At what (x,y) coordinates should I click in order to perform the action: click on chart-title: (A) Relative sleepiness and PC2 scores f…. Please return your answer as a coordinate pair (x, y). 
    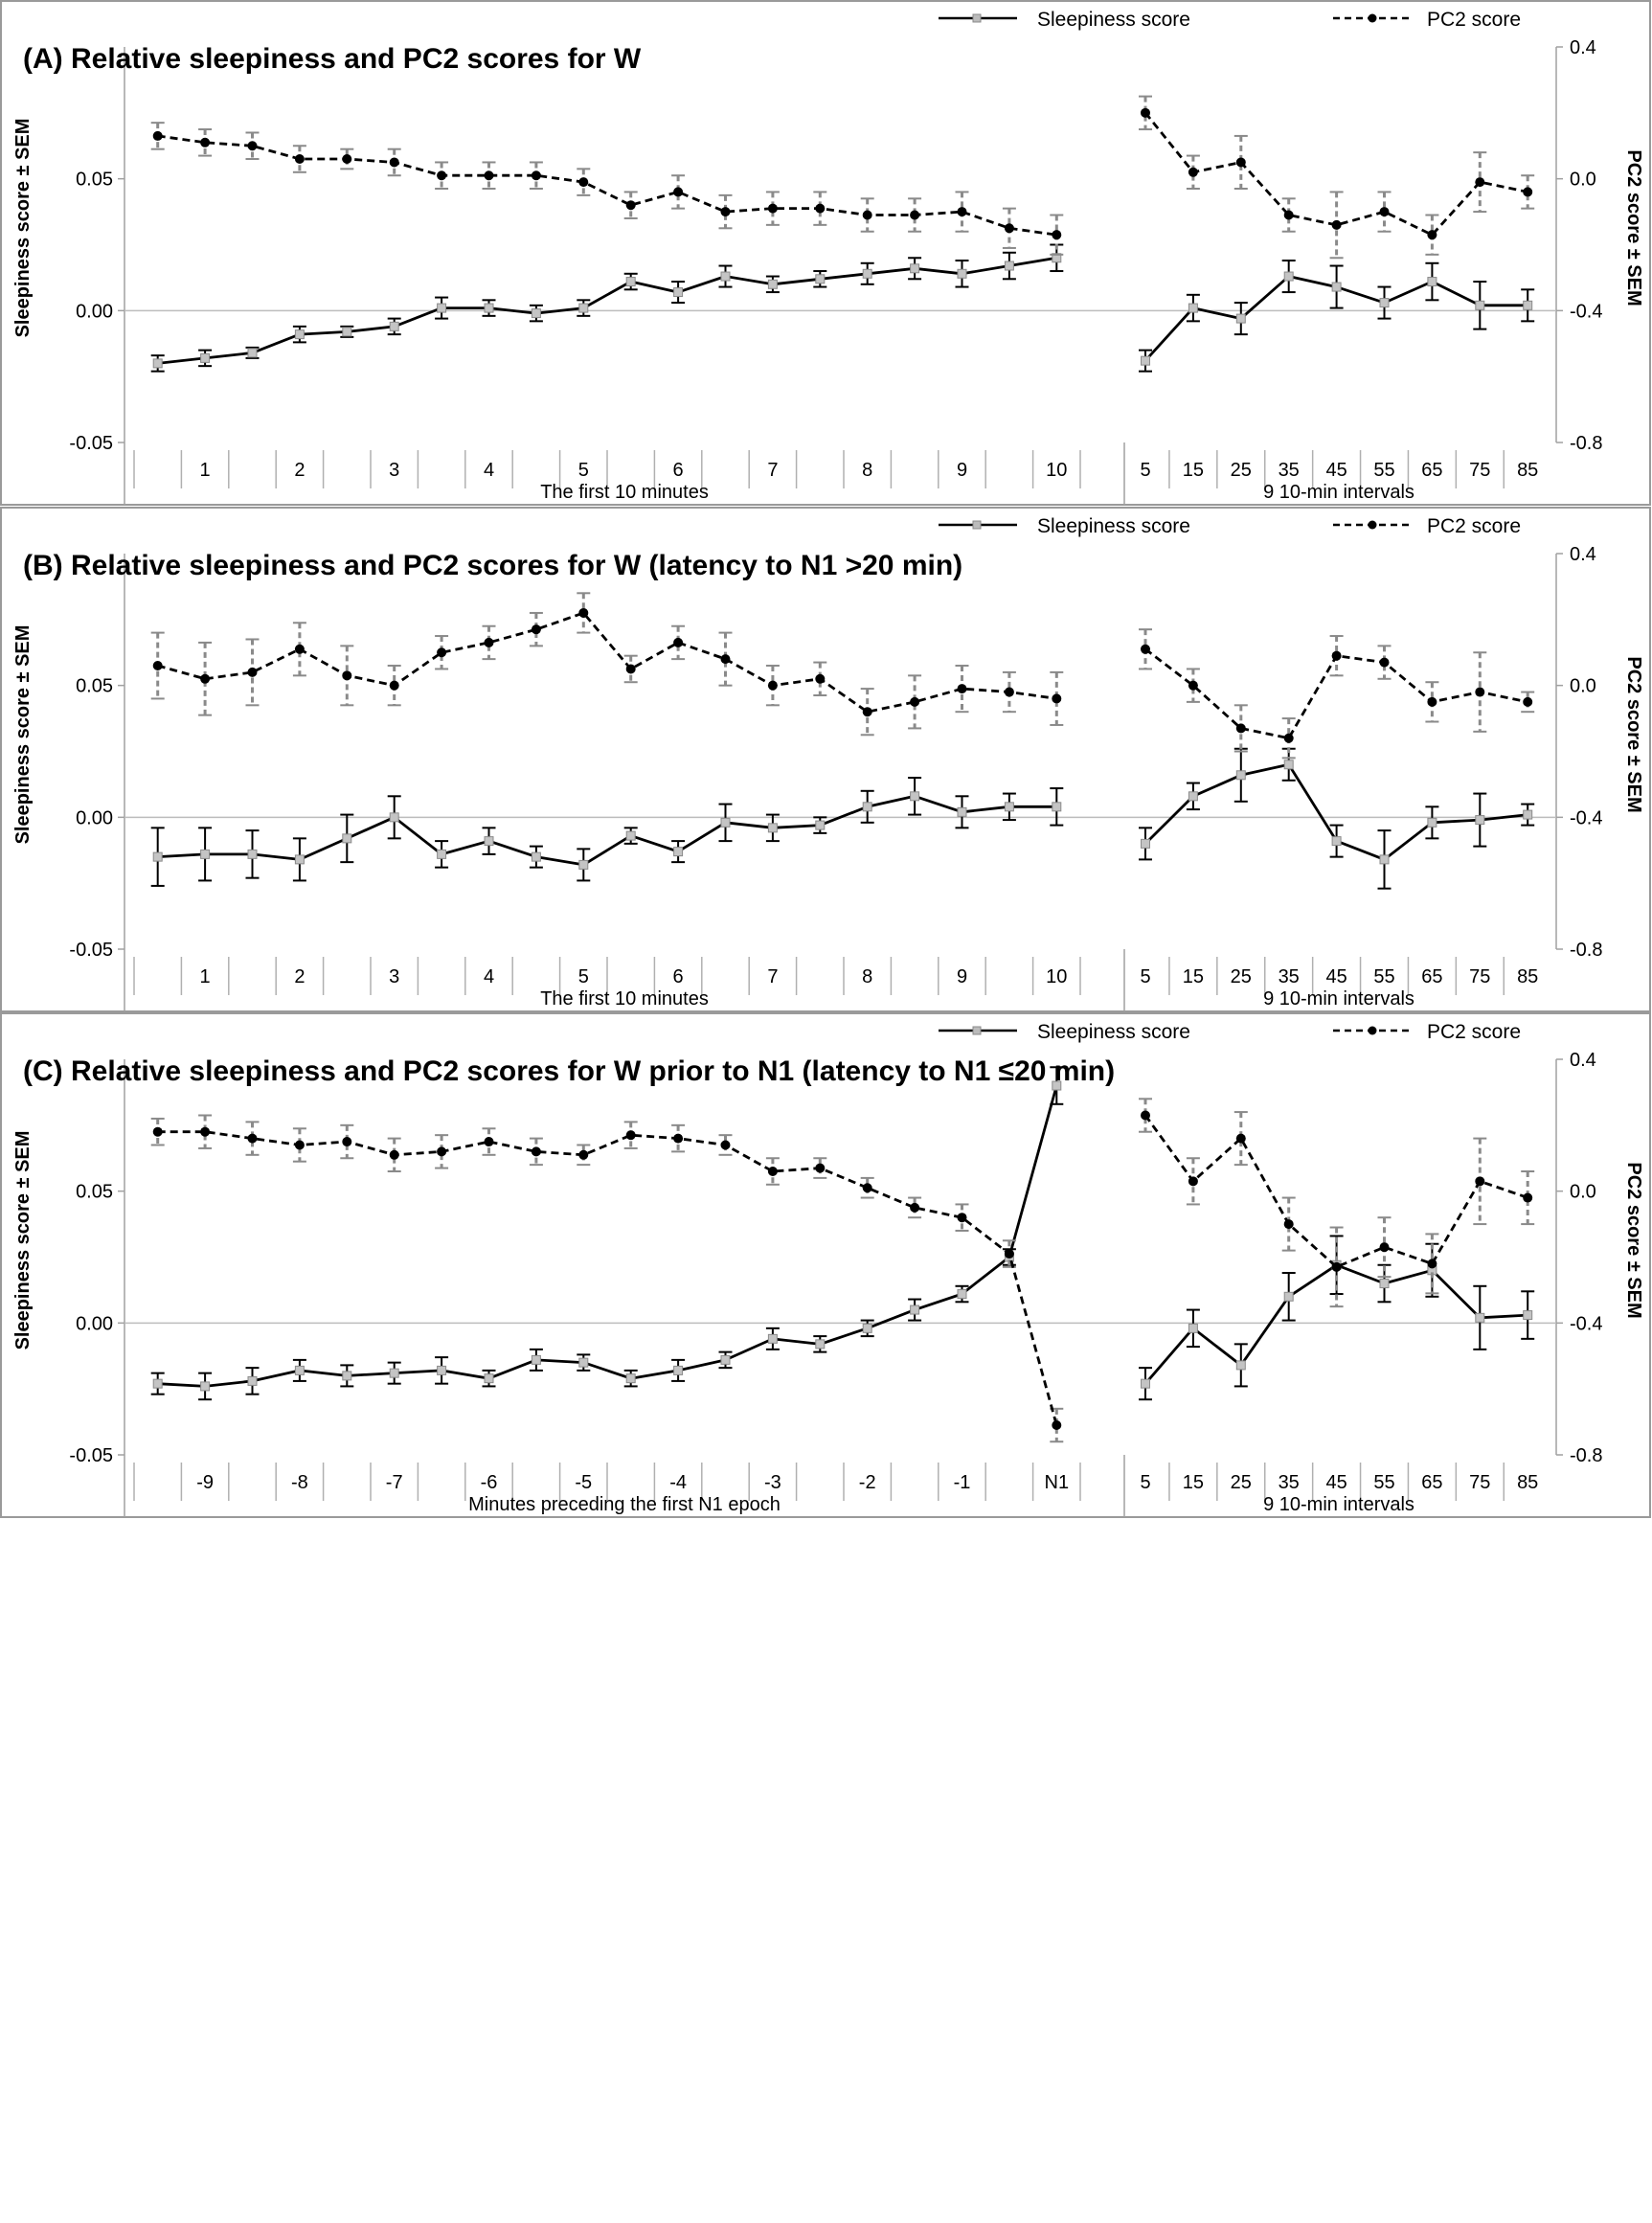
    Looking at the image, I should click on (333, 59).